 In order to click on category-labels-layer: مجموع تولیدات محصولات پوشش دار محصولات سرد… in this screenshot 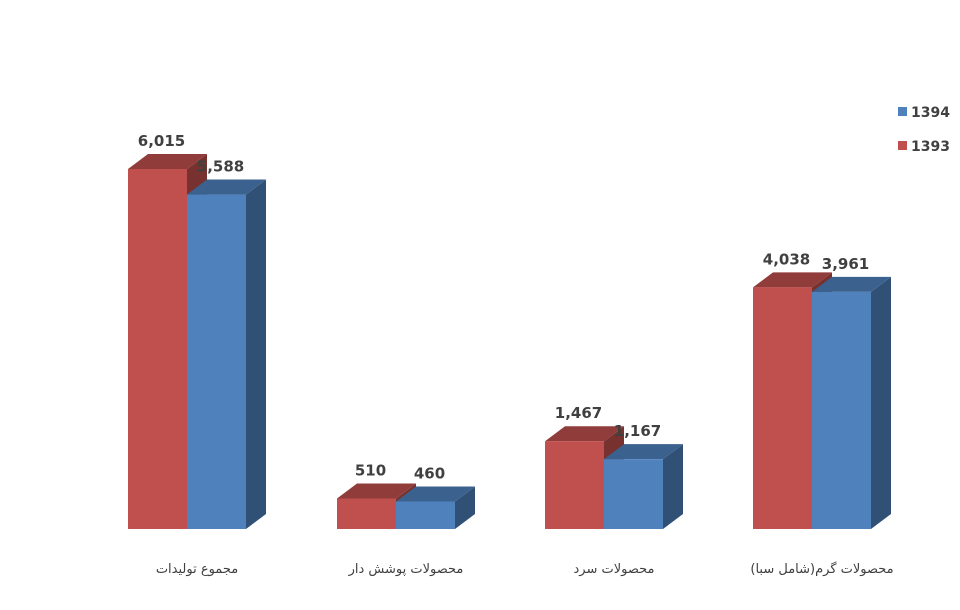, I will do `click(525, 569)`.